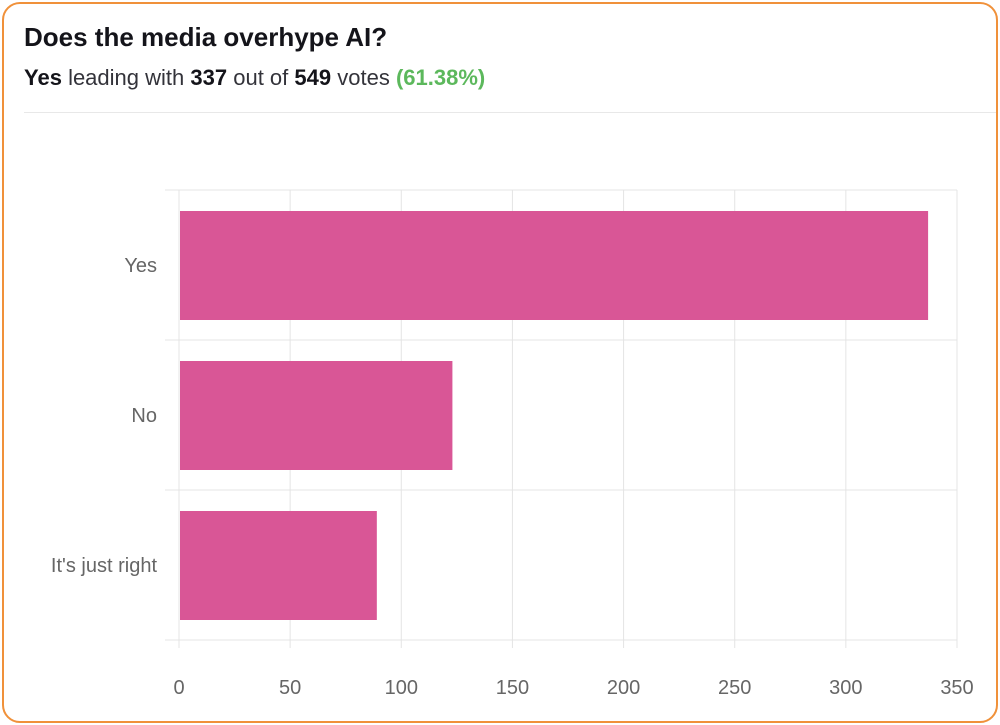 This screenshot has width=1000, height=725. Describe the element at coordinates (440, 77) in the screenshot. I see `leader-percent: (61.38%)` at that location.